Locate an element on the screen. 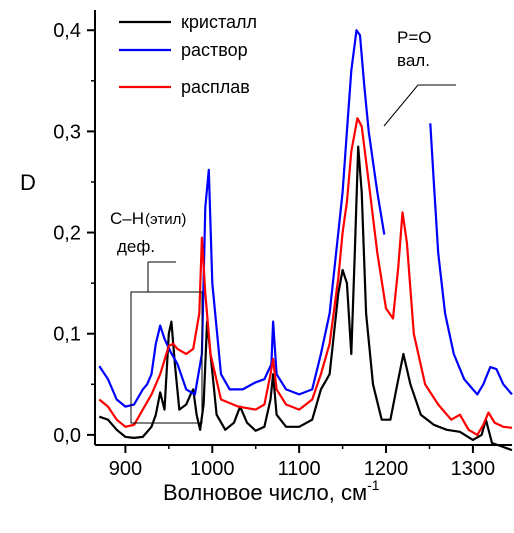 This screenshot has width=514, height=533. legend-label-melt: расплав is located at coordinates (215, 87).